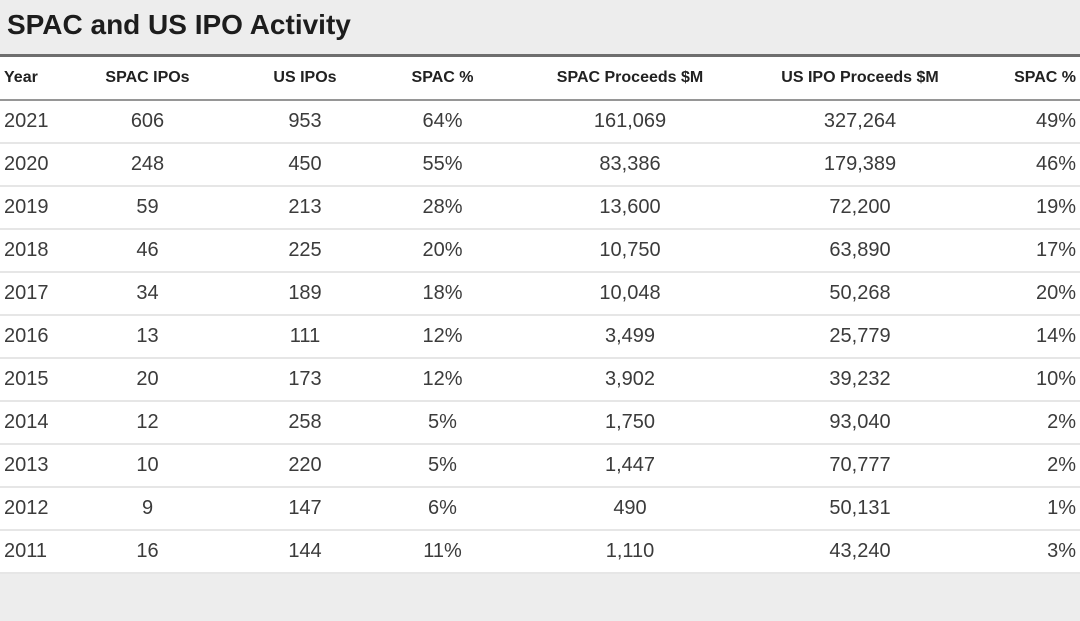 The width and height of the screenshot is (1080, 621). What do you see at coordinates (305, 122) in the screenshot?
I see `table-cell: 953` at bounding box center [305, 122].